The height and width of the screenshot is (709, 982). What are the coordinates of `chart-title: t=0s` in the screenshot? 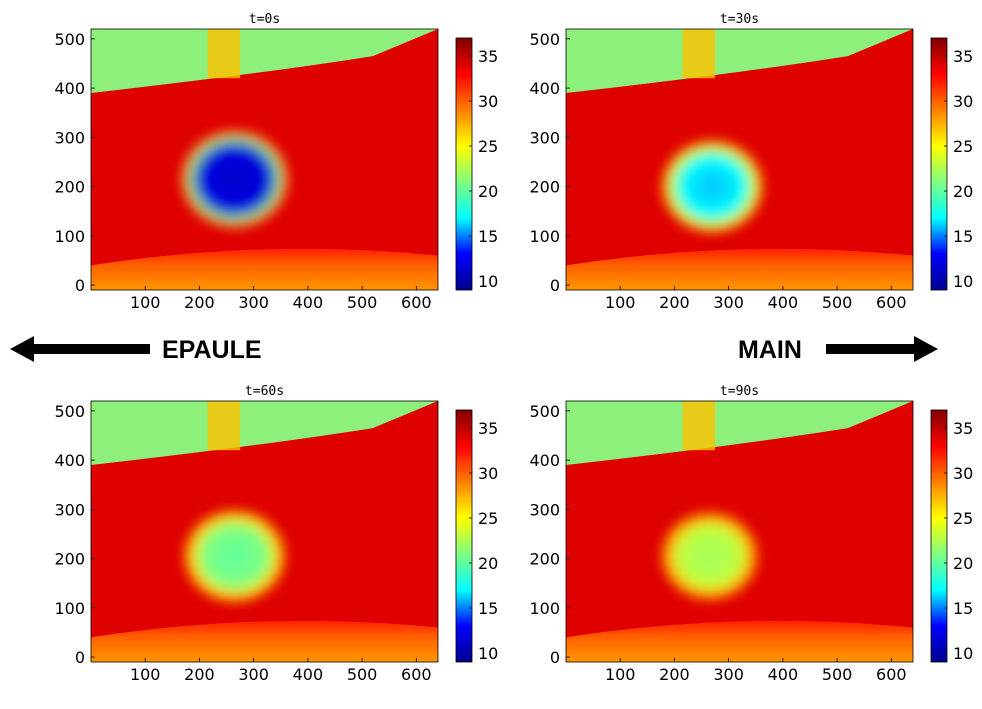 It's located at (264, 19).